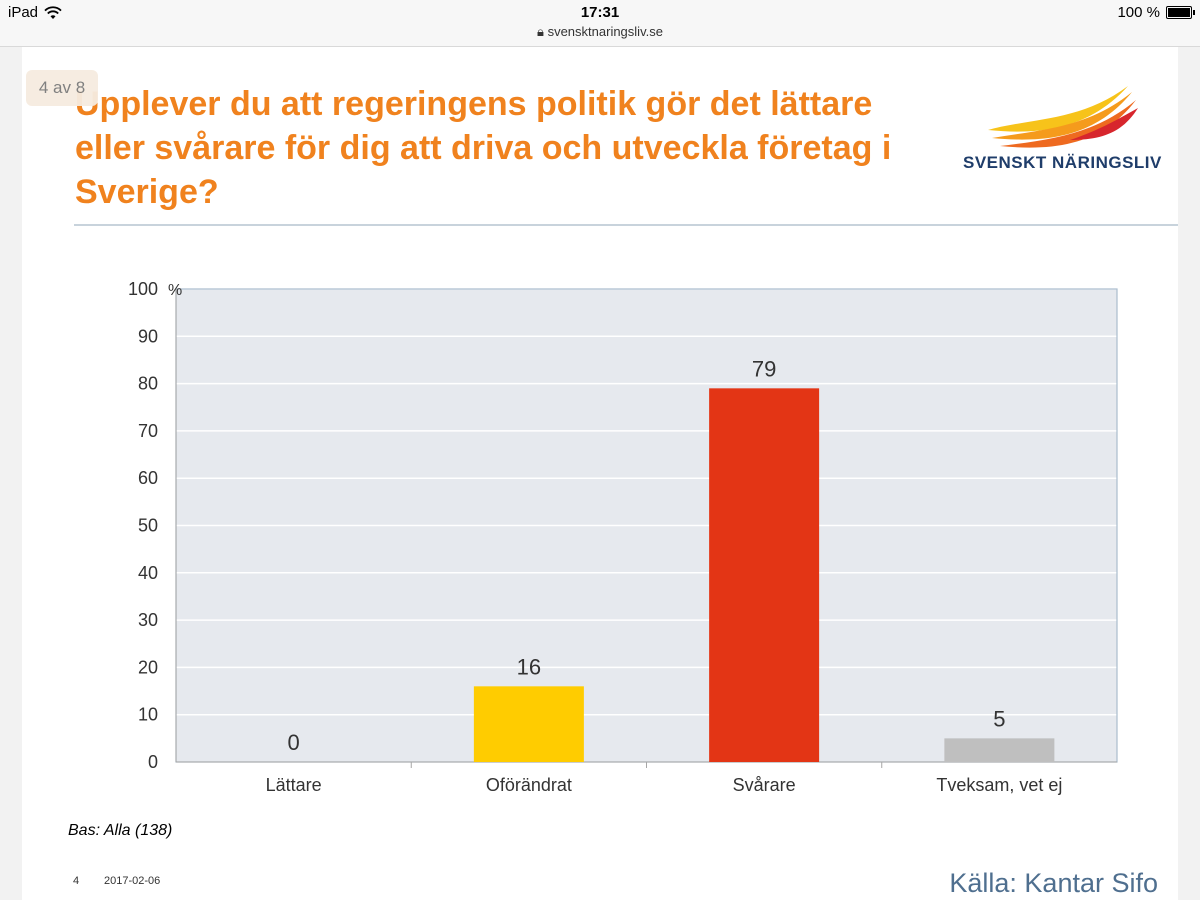 The height and width of the screenshot is (900, 1200). What do you see at coordinates (175, 290) in the screenshot?
I see `y-unit-label: %` at bounding box center [175, 290].